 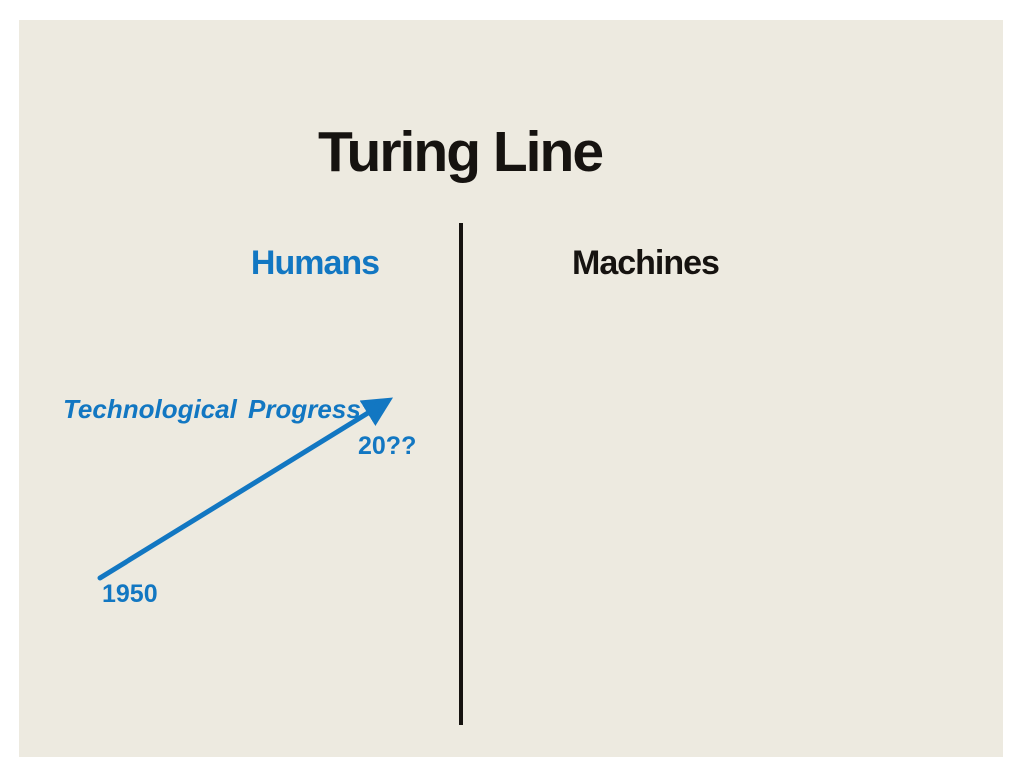 What do you see at coordinates (245, 489) in the screenshot?
I see `progress-arrow-shaft` at bounding box center [245, 489].